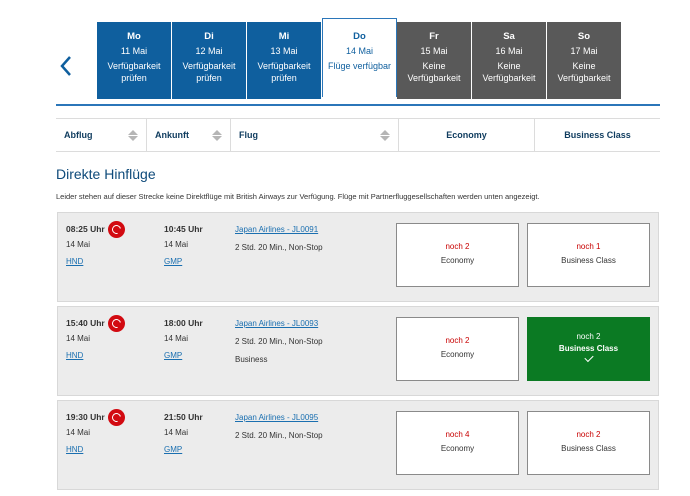 The image size is (690, 496). I want to click on departure-time: 15:40 Uhr, so click(85, 323).